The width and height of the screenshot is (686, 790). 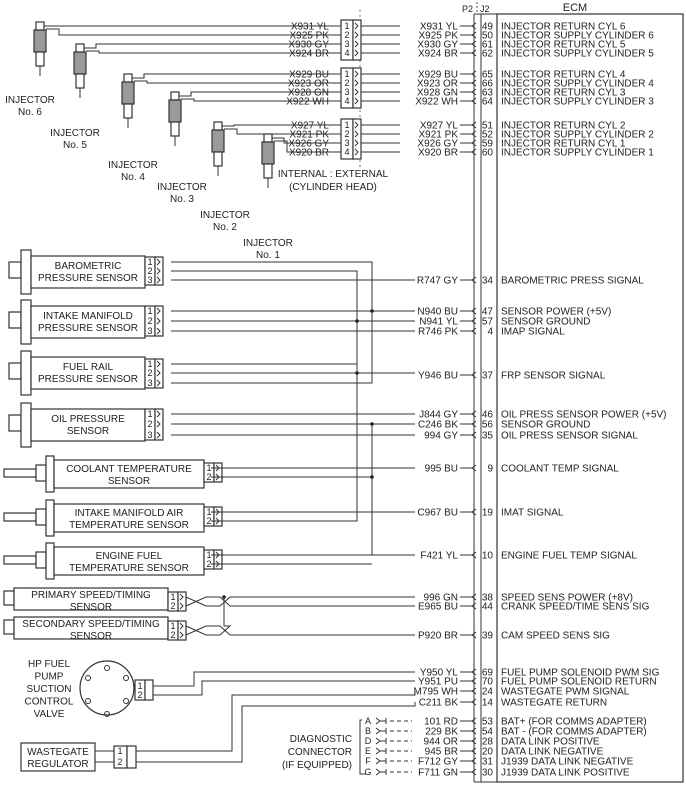 I want to click on injector-label: INJECTOR, so click(x=30, y=100).